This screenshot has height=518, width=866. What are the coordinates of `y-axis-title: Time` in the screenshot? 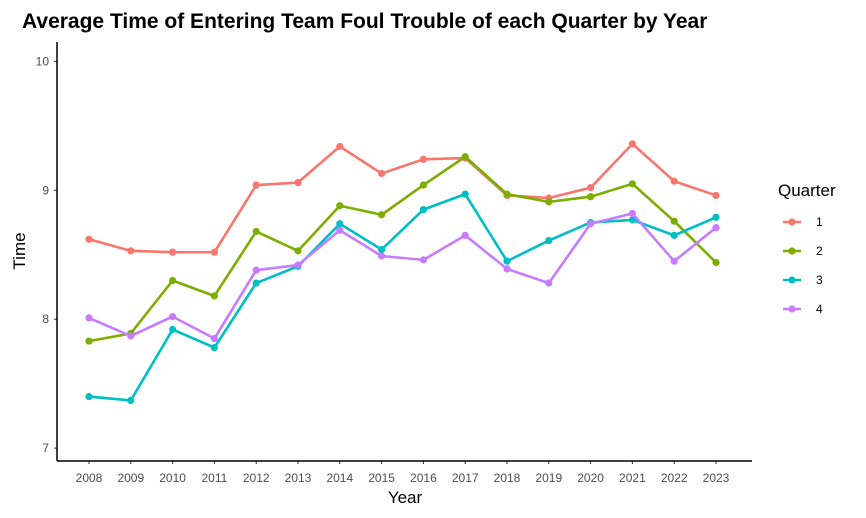 It's located at (19, 250).